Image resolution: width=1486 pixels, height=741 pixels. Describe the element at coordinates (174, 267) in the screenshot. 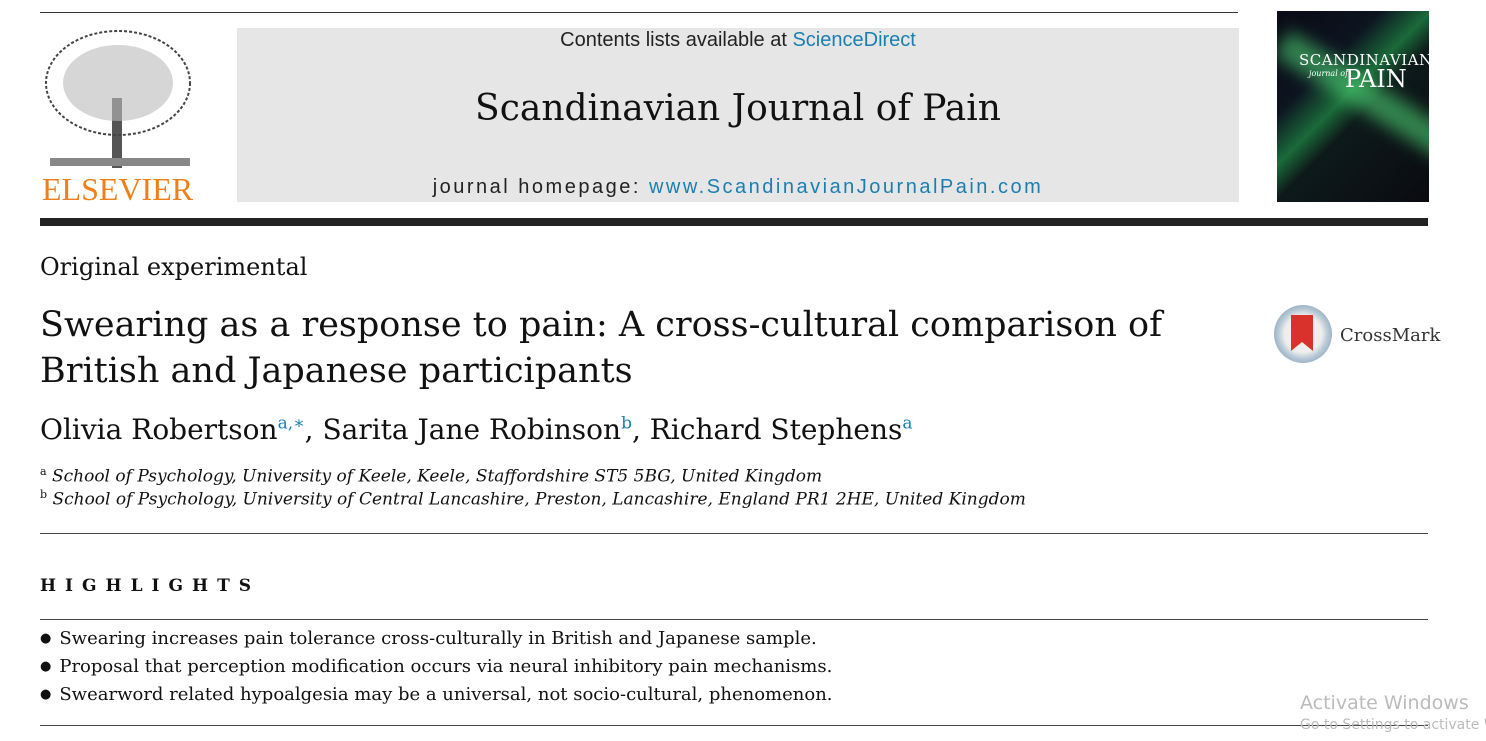

I see `article-section: Original experimental` at that location.